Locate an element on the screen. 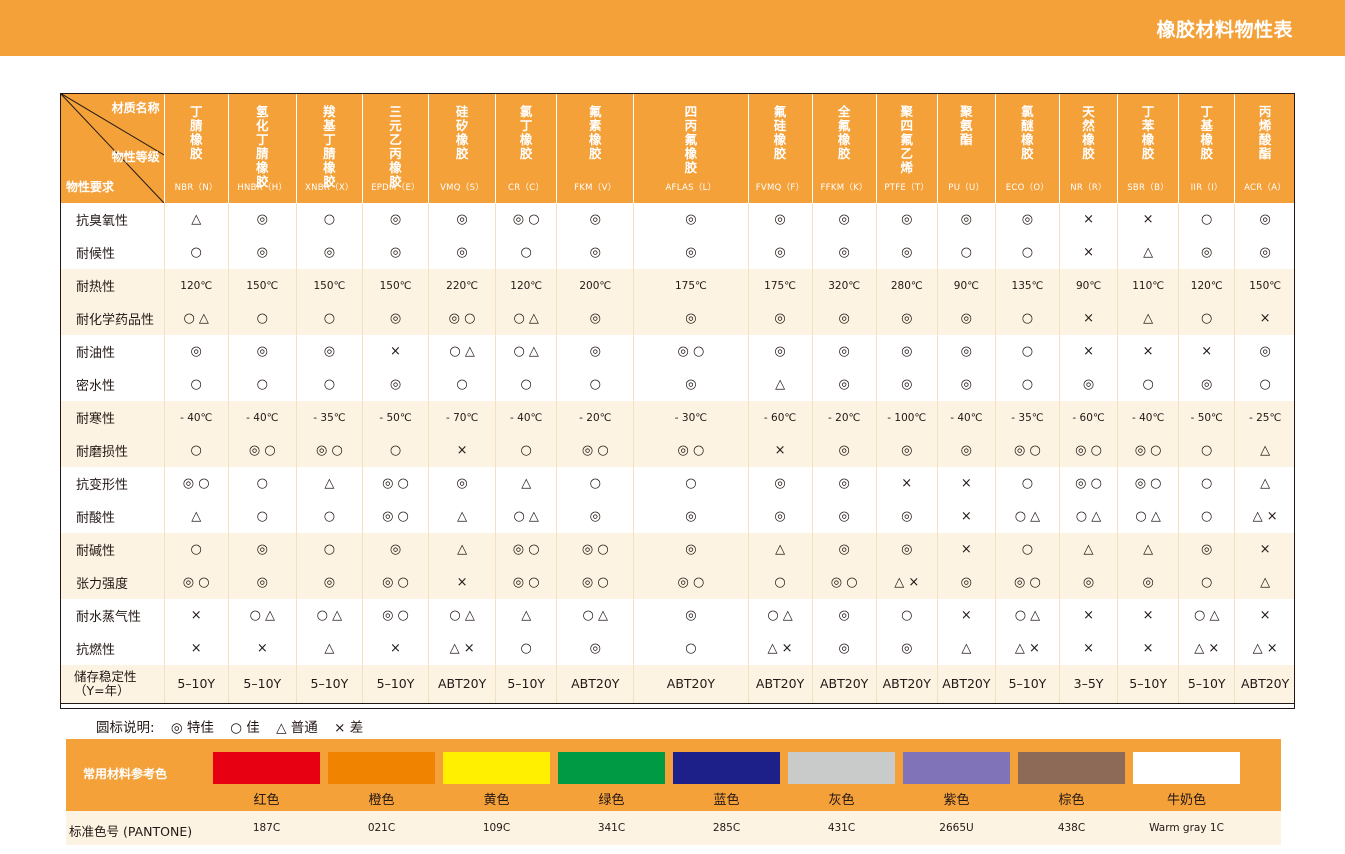  color-name: 黄色 is located at coordinates (496, 800).